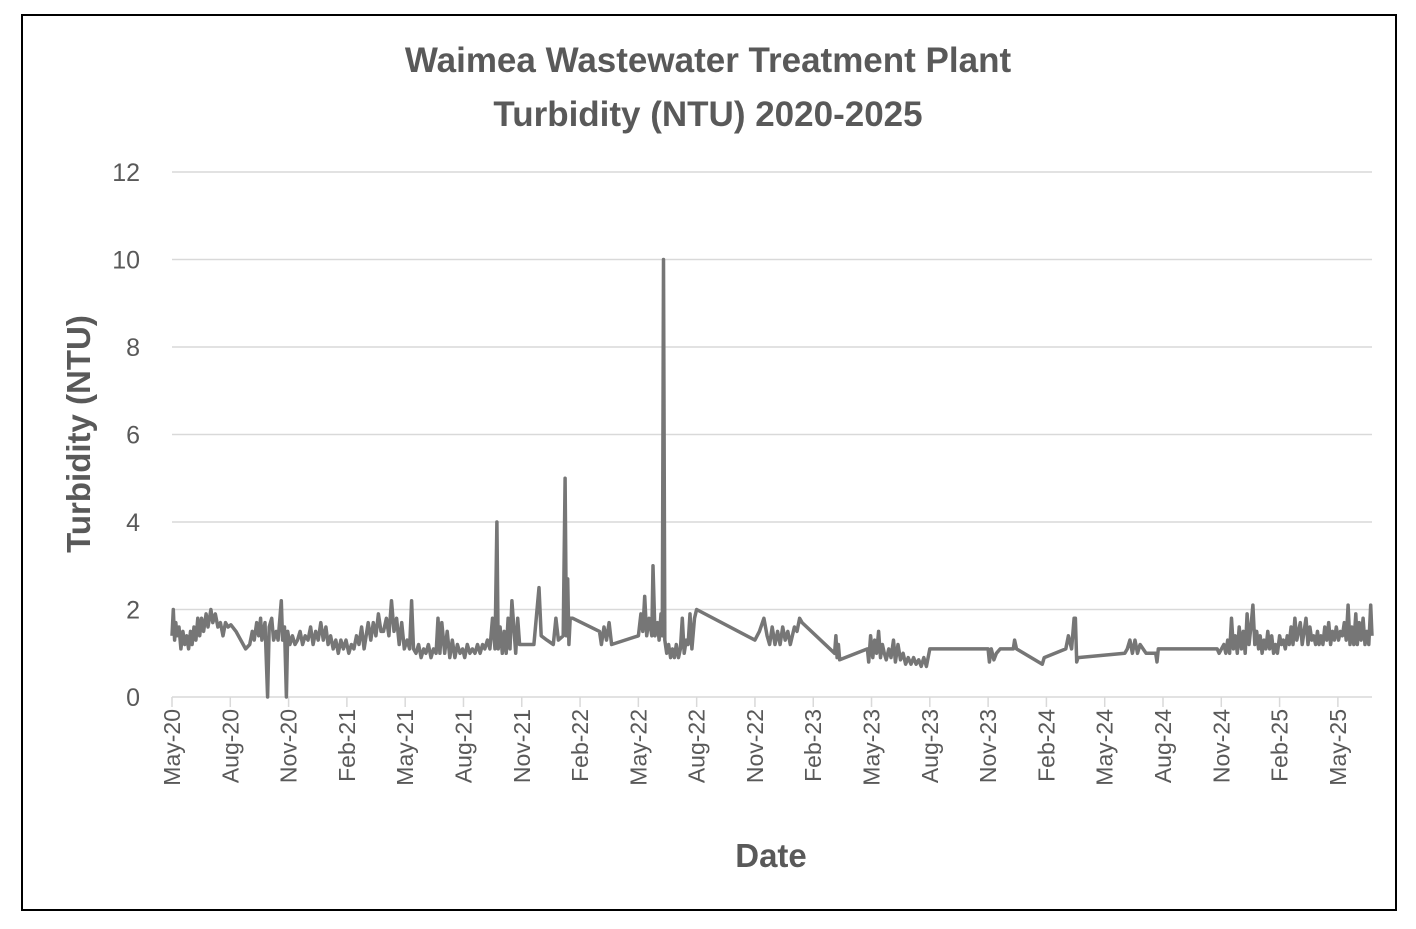  I want to click on y-tick-label: 2, so click(133, 611).